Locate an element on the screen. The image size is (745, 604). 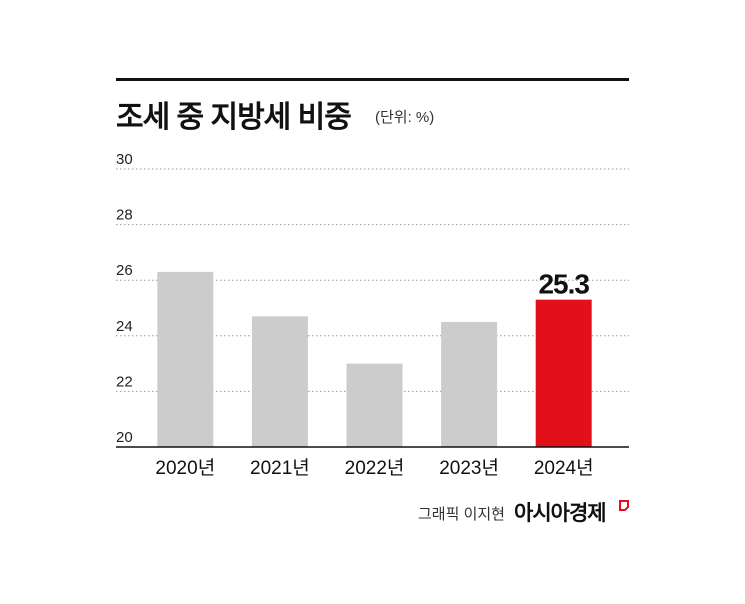
chart-title: 조세 중 지방세 비중 is located at coordinates (234, 117).